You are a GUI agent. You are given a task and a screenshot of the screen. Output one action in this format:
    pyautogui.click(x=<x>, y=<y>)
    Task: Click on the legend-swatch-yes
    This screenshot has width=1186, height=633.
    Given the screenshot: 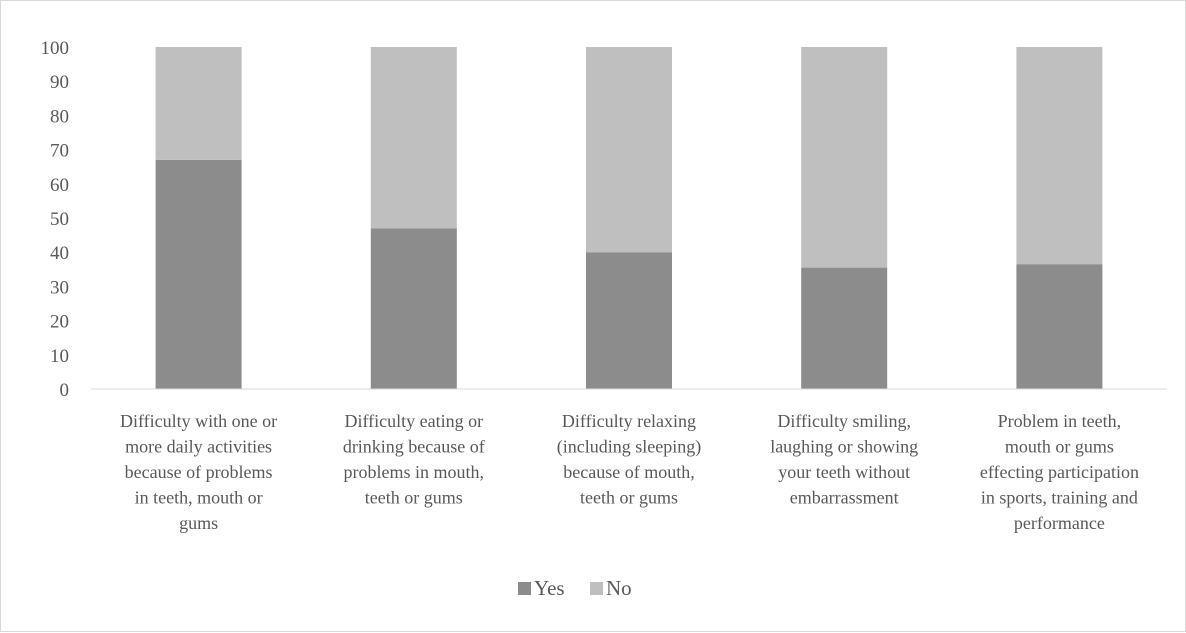 What is the action you would take?
    pyautogui.click(x=524, y=588)
    